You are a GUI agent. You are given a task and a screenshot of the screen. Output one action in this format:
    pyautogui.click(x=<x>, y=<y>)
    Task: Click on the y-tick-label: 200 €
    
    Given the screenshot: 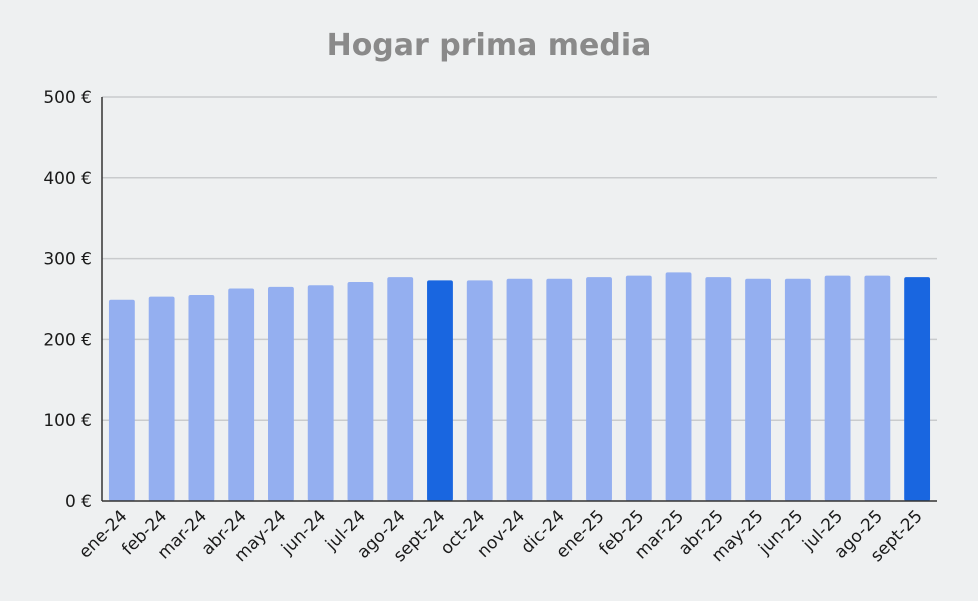 What is the action you would take?
    pyautogui.click(x=67, y=340)
    